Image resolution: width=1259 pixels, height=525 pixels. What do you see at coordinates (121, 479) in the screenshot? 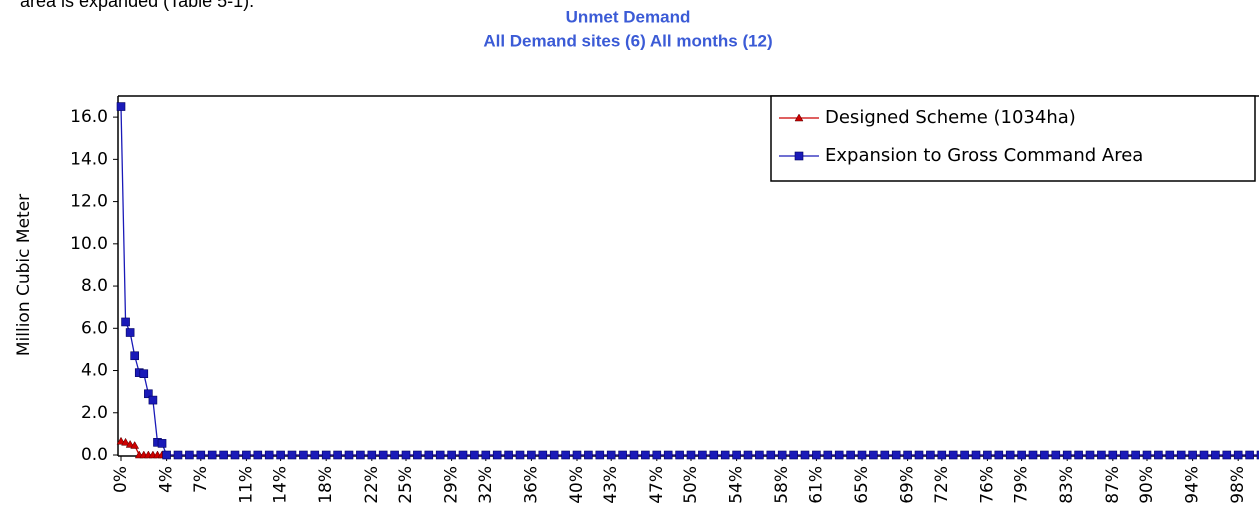
I see `x-tick-label: 0%` at bounding box center [121, 479].